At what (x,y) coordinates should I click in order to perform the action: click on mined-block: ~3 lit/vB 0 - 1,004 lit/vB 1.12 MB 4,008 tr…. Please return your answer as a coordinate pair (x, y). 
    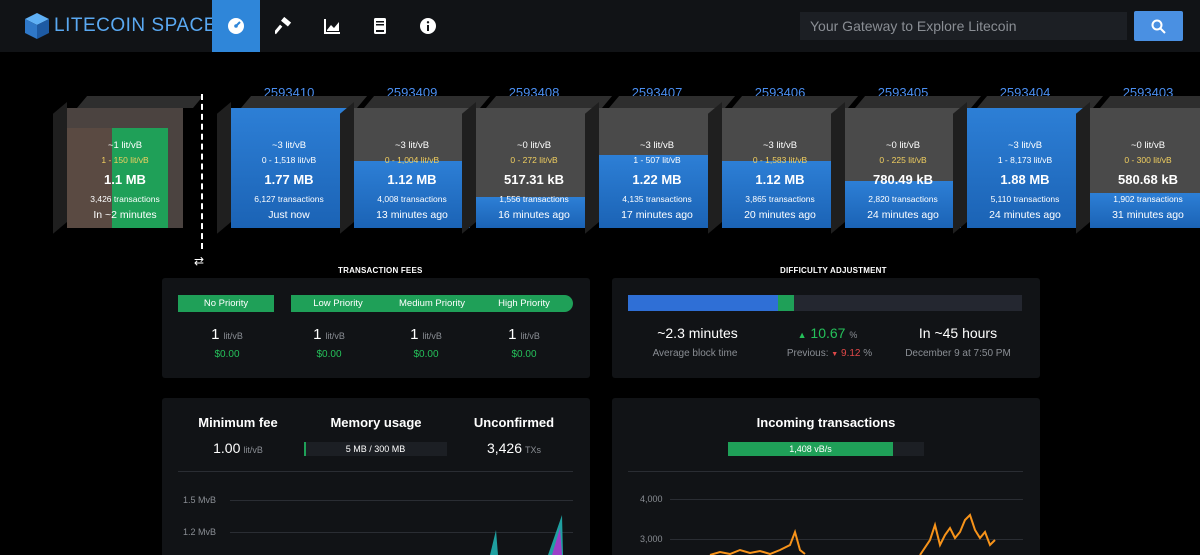
    Looking at the image, I should click on (415, 165).